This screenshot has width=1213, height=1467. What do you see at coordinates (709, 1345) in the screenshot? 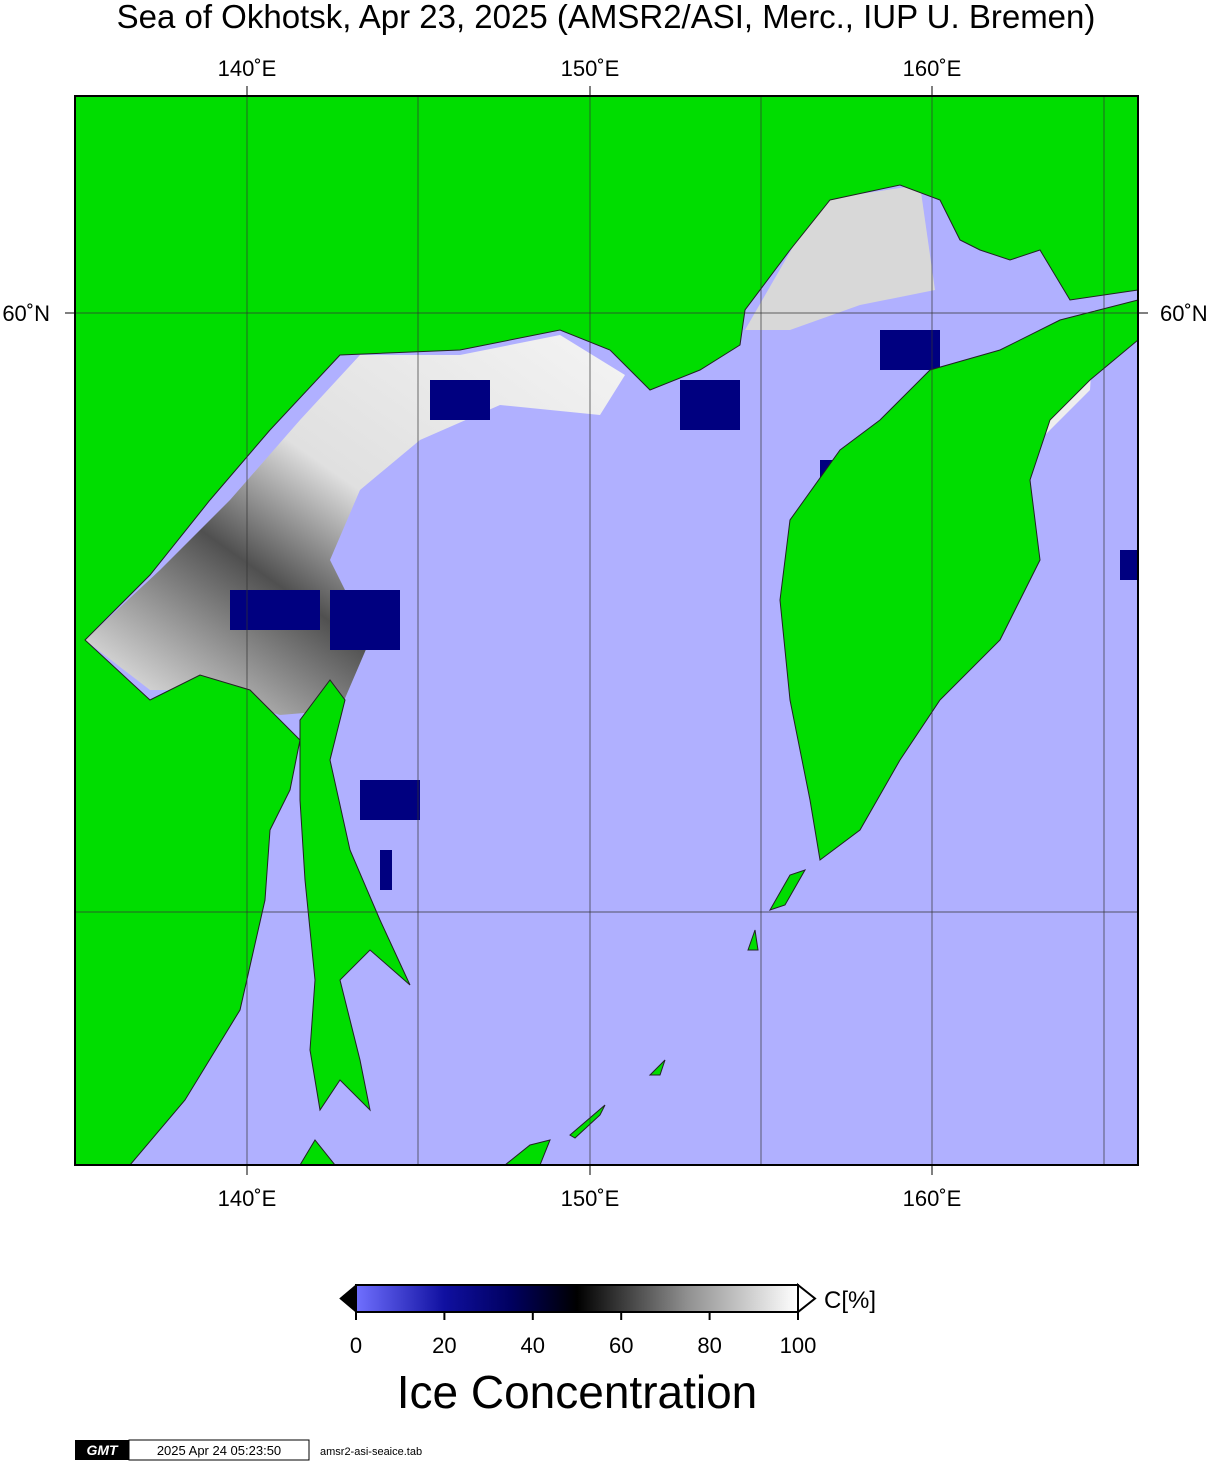
I see `colorbar-tick-label: 80` at bounding box center [709, 1345].